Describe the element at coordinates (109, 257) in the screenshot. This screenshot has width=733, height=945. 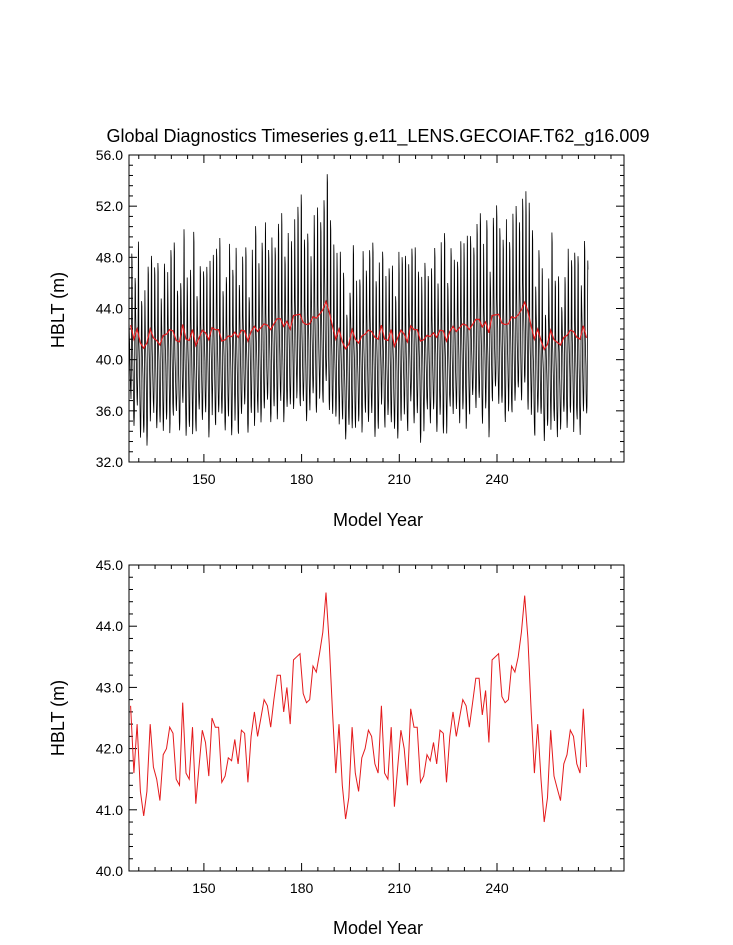
I see `y-tick-label: 48.0` at that location.